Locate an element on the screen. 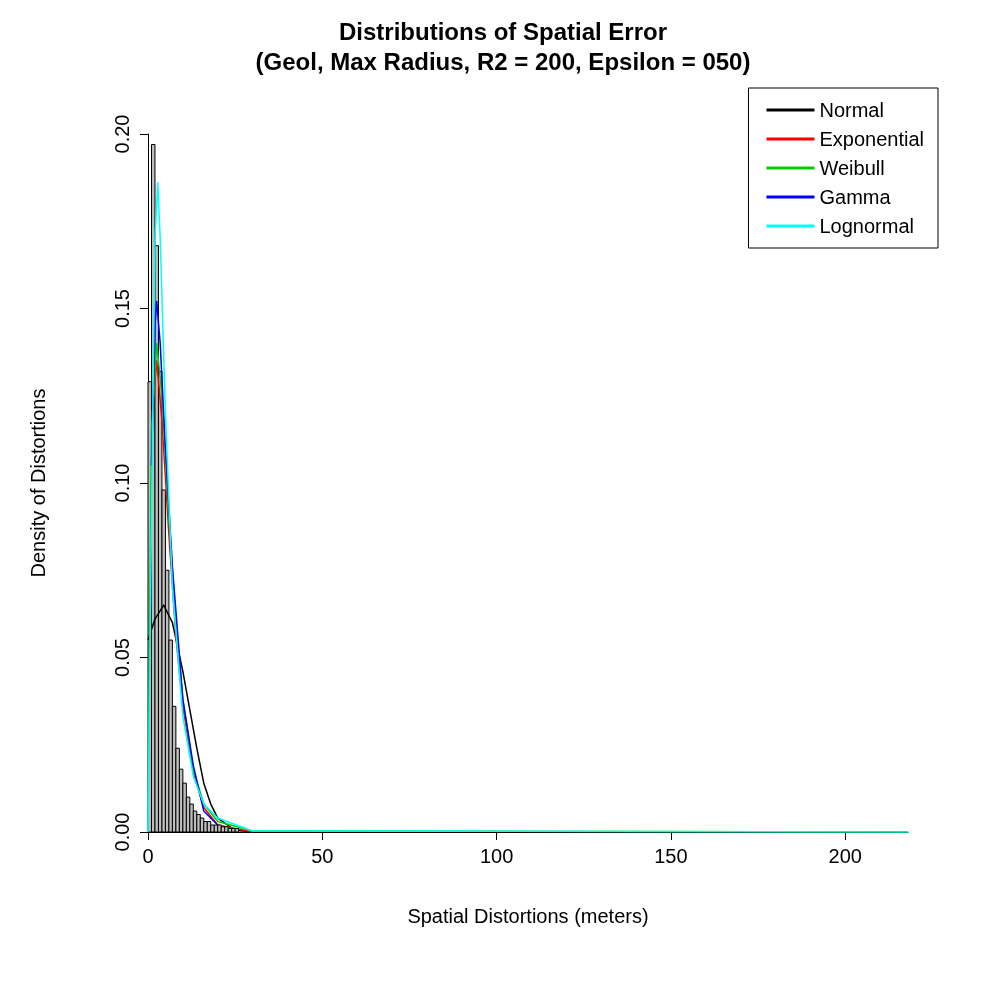 The image size is (1008, 1008). x-tick-label: 50 is located at coordinates (322, 856).